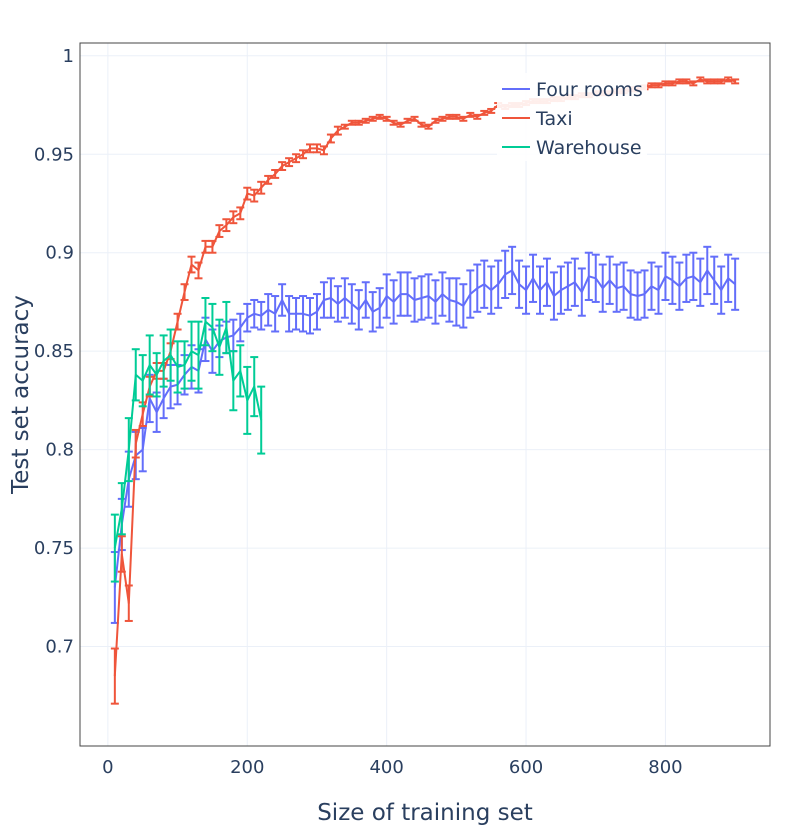  I want to click on legend-entry: Taxi, so click(554, 119).